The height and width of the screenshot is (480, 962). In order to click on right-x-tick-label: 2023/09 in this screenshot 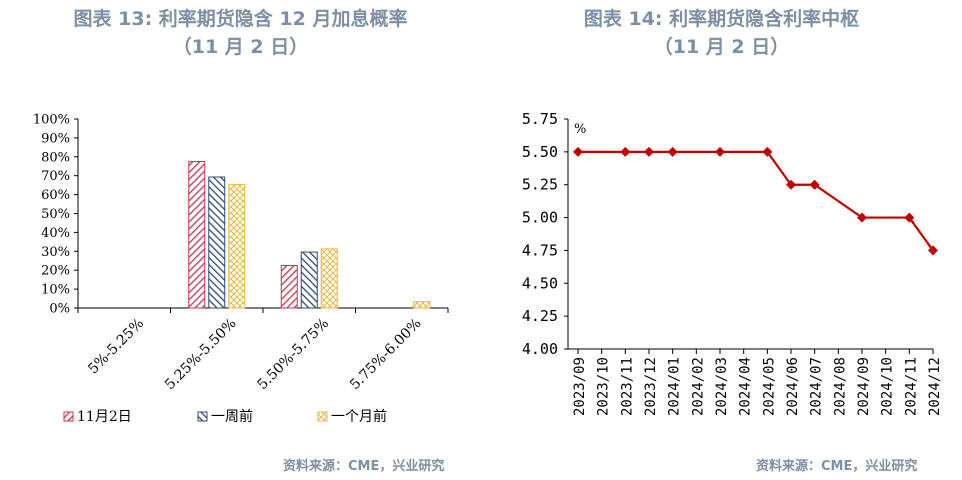, I will do `click(580, 386)`.